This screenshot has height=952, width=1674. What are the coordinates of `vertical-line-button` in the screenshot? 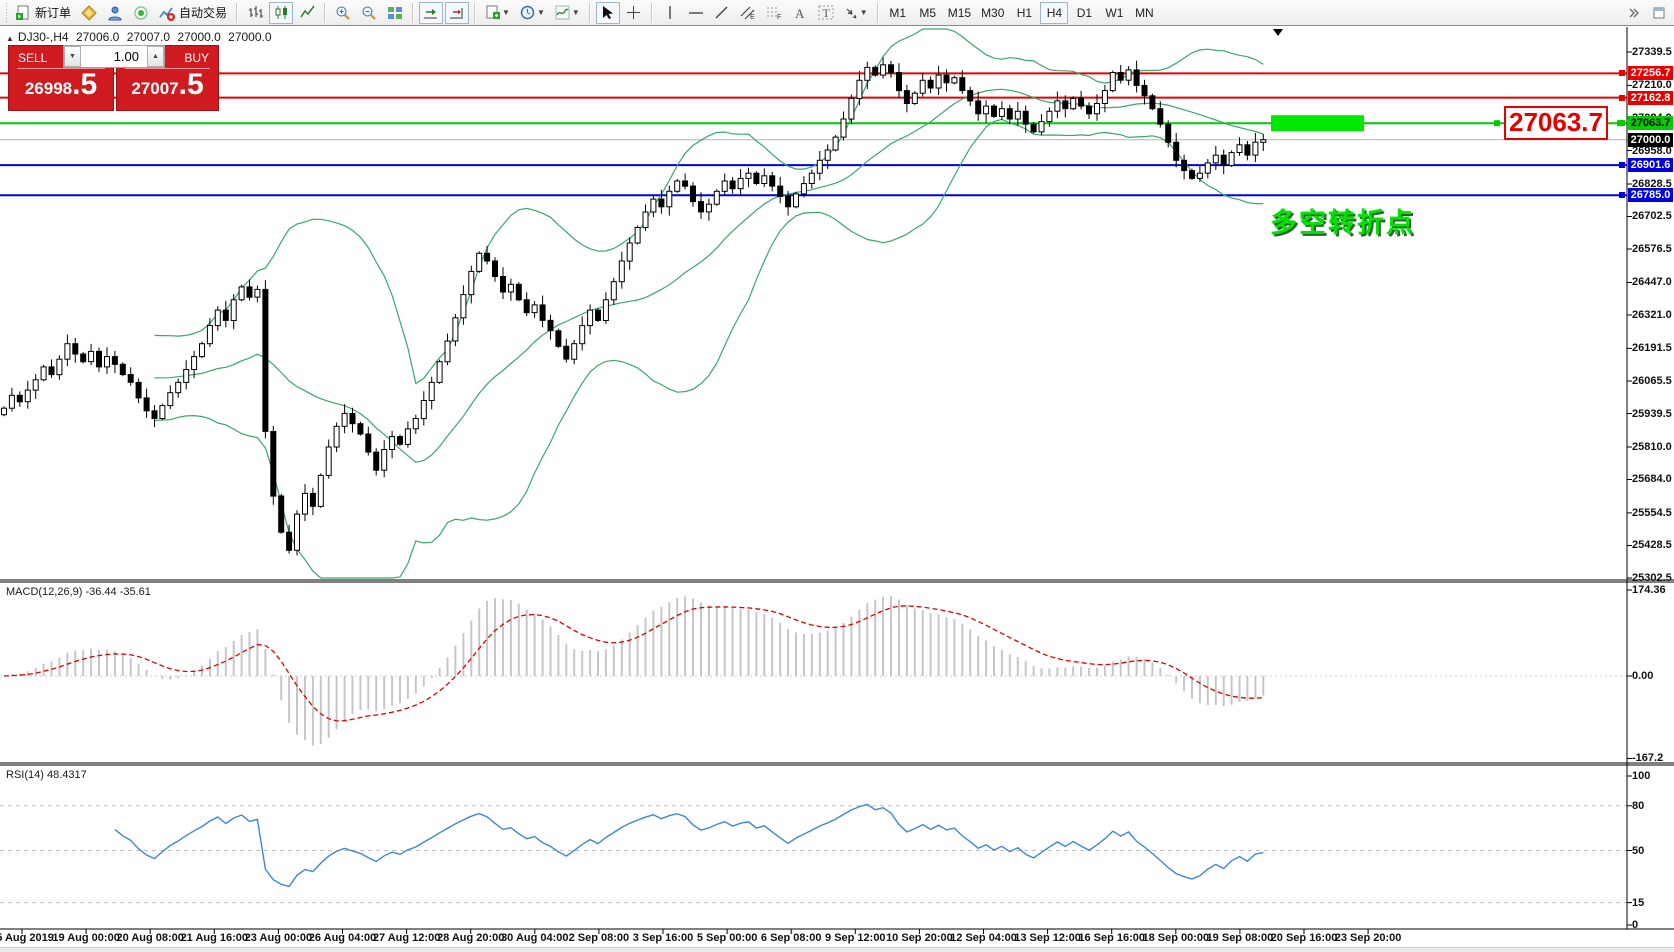 It's located at (670, 13).